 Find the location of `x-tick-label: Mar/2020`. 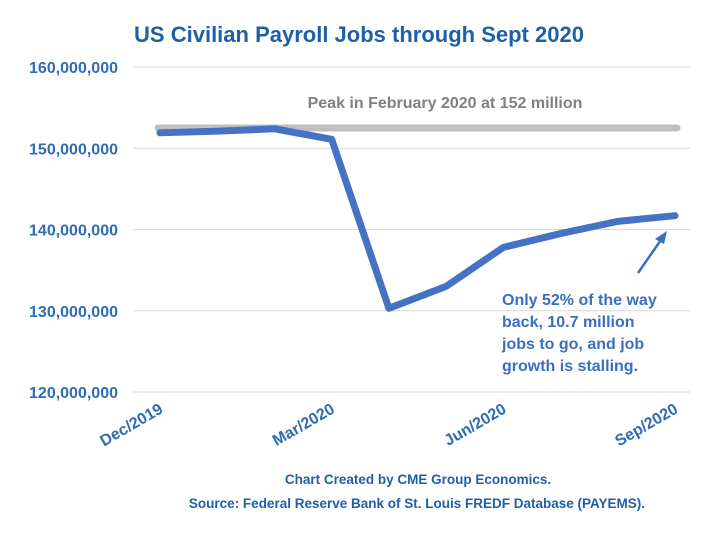

x-tick-label: Mar/2020 is located at coordinates (304, 425).